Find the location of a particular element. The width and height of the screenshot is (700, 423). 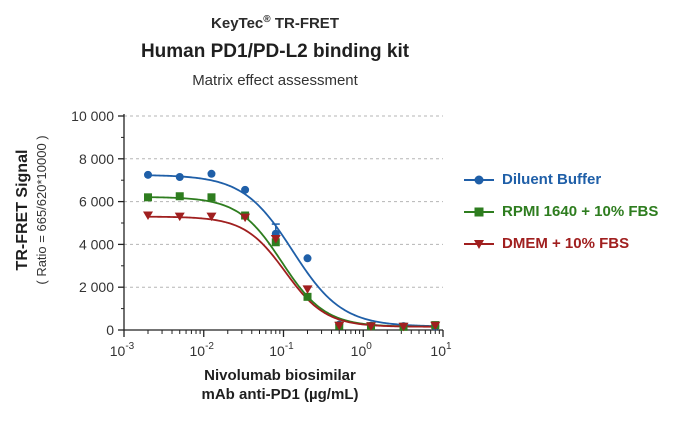

x-tick-label: 10¹ is located at coordinates (441, 350).